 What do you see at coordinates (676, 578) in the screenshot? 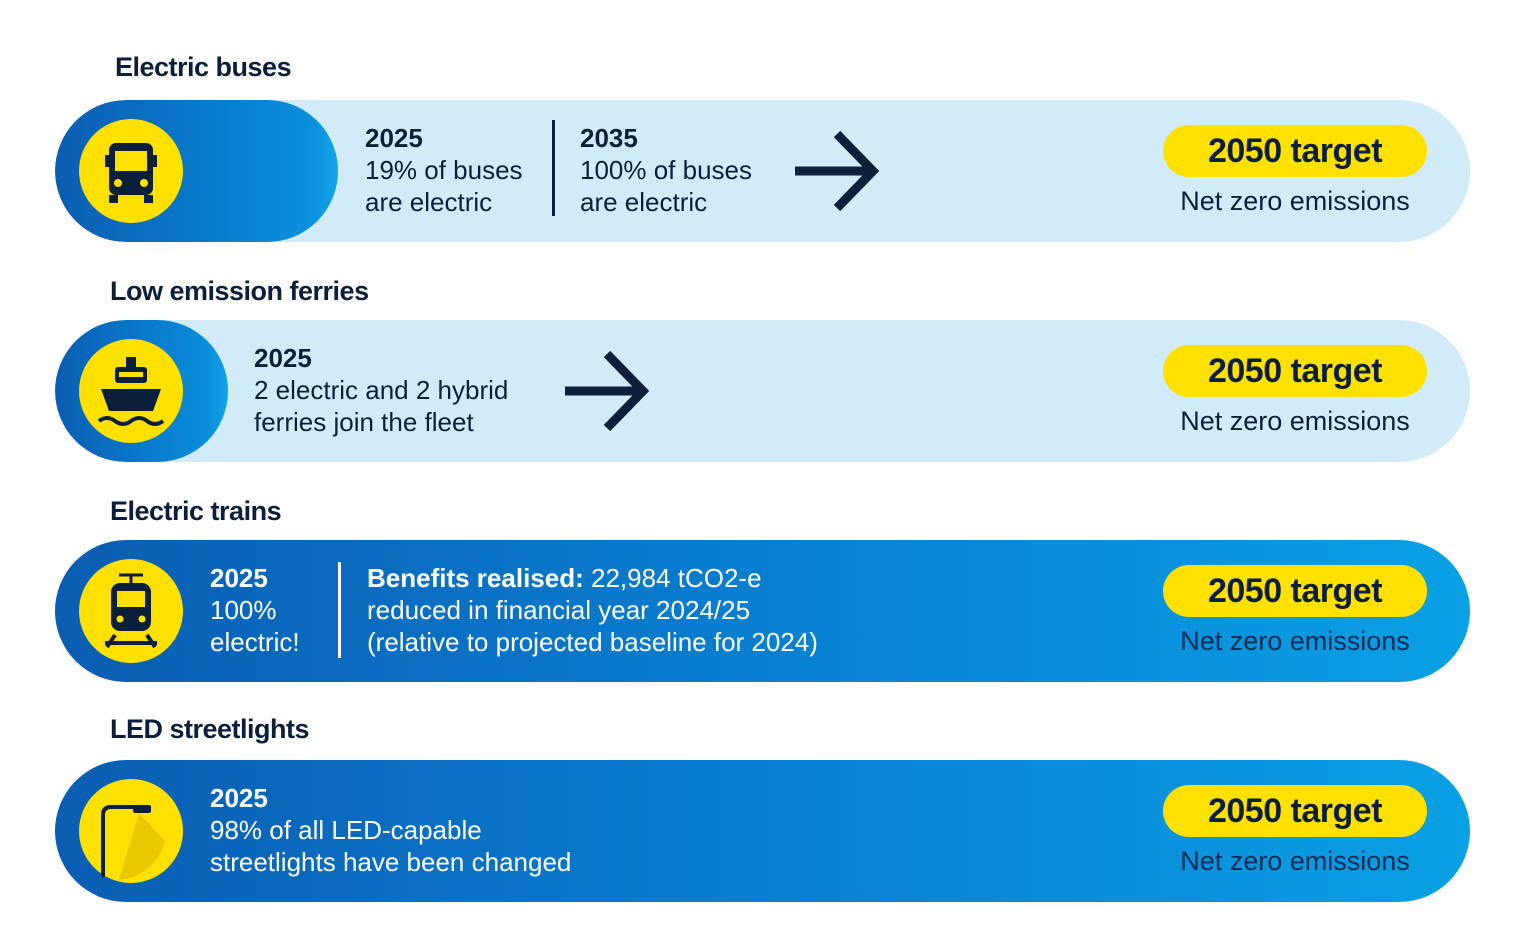
I see `stage-text: 22,984 tCO2-e` at bounding box center [676, 578].